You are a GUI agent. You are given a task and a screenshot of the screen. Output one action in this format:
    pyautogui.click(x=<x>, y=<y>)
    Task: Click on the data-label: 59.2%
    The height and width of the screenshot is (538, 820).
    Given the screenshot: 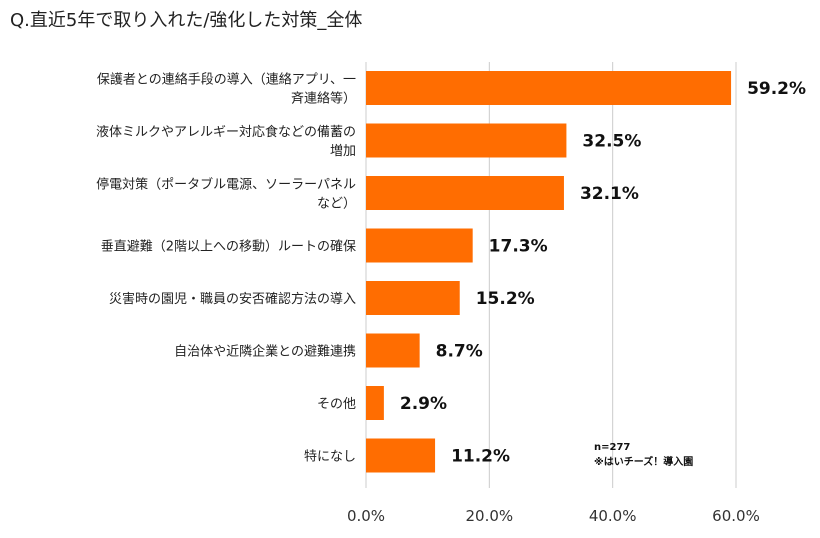 What is the action you would take?
    pyautogui.click(x=776, y=89)
    